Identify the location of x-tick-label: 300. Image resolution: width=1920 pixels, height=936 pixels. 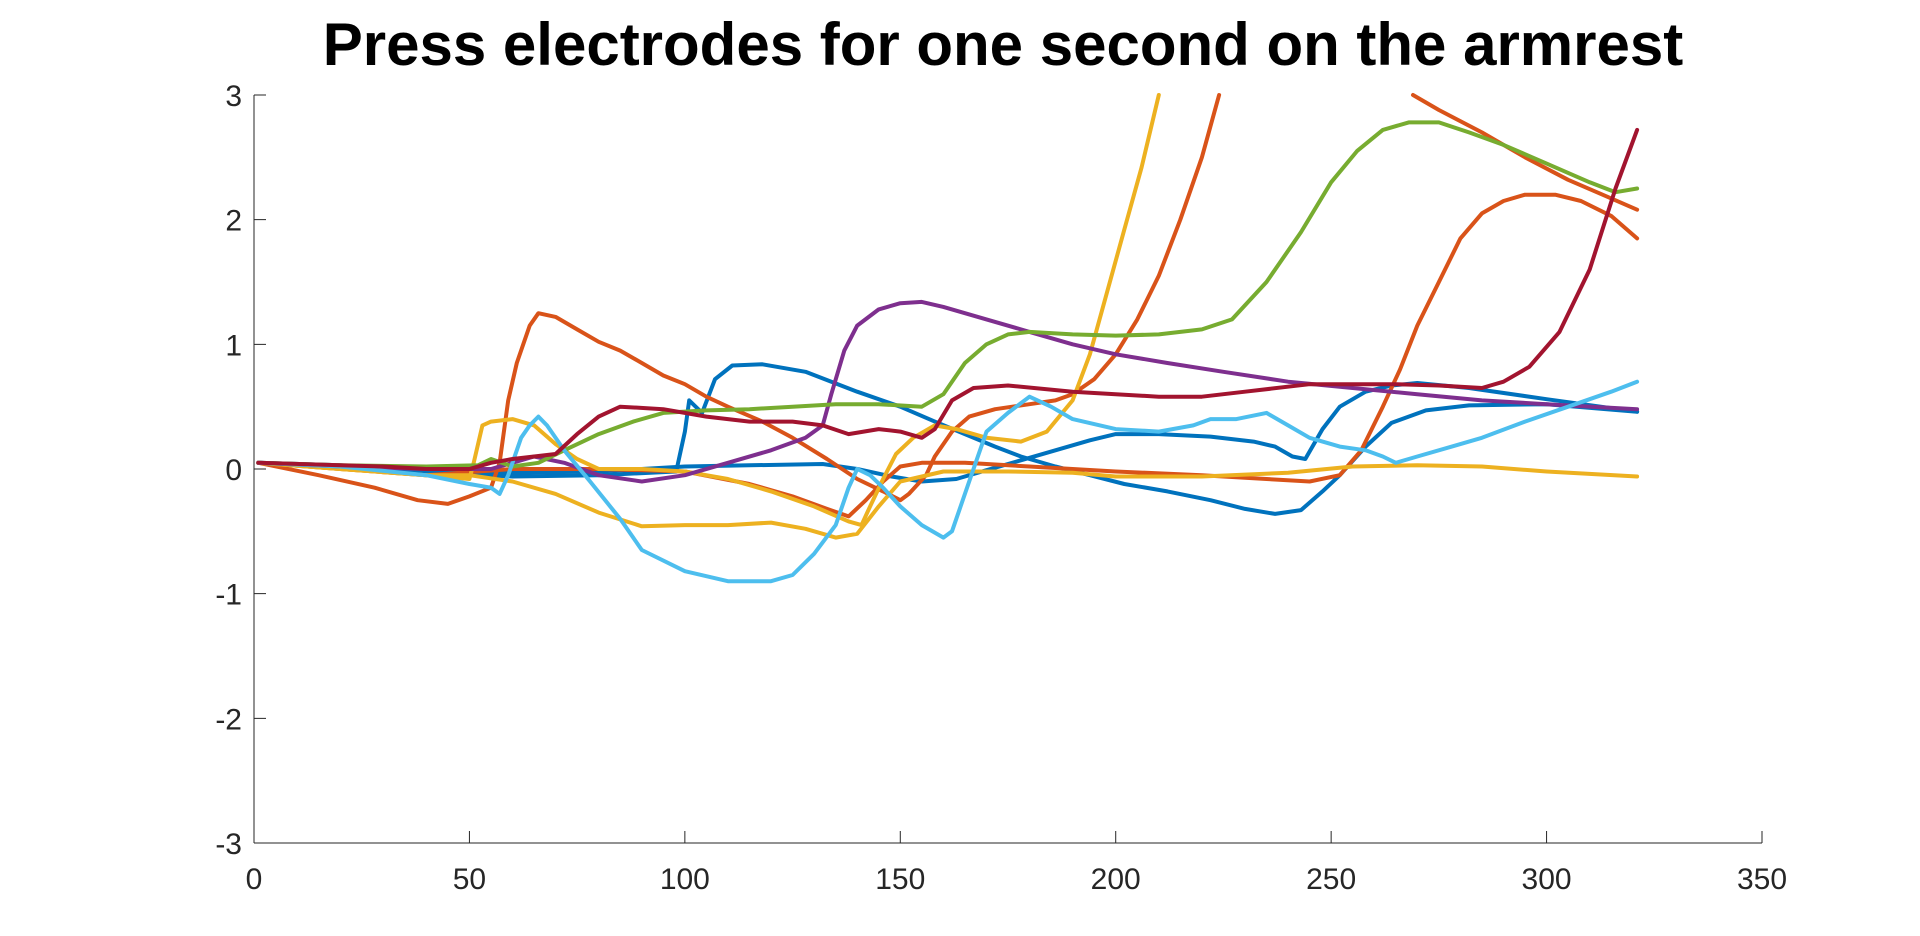
(1547, 879).